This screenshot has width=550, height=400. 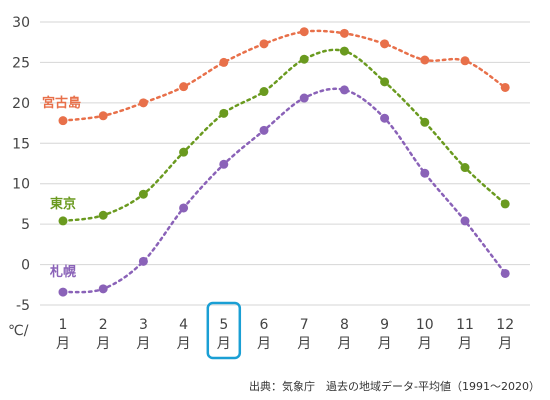 I want to click on highlighted-month-box, so click(x=224, y=330).